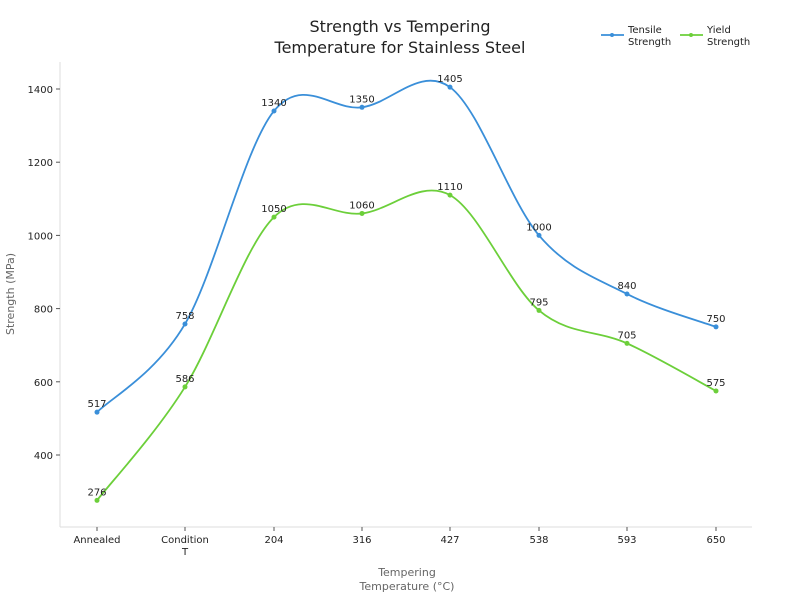 The image size is (800, 604). Describe the element at coordinates (538, 540) in the screenshot. I see `x-tick-label: 538` at that location.